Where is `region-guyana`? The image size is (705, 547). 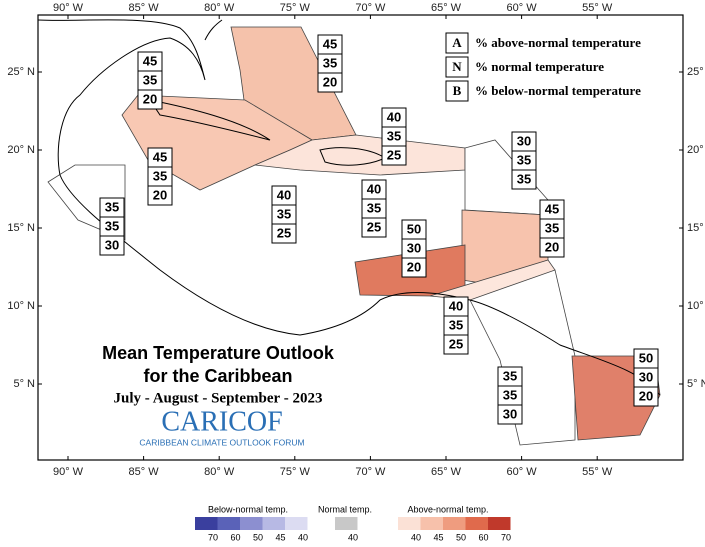 region-guyana is located at coordinates (522, 357).